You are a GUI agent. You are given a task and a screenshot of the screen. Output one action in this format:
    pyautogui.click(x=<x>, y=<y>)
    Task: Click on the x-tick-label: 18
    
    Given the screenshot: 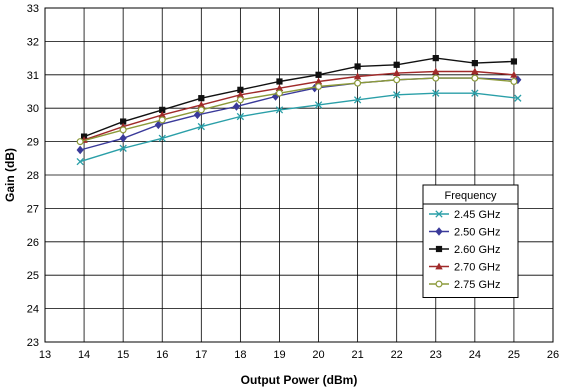 What is the action you would take?
    pyautogui.click(x=240, y=355)
    